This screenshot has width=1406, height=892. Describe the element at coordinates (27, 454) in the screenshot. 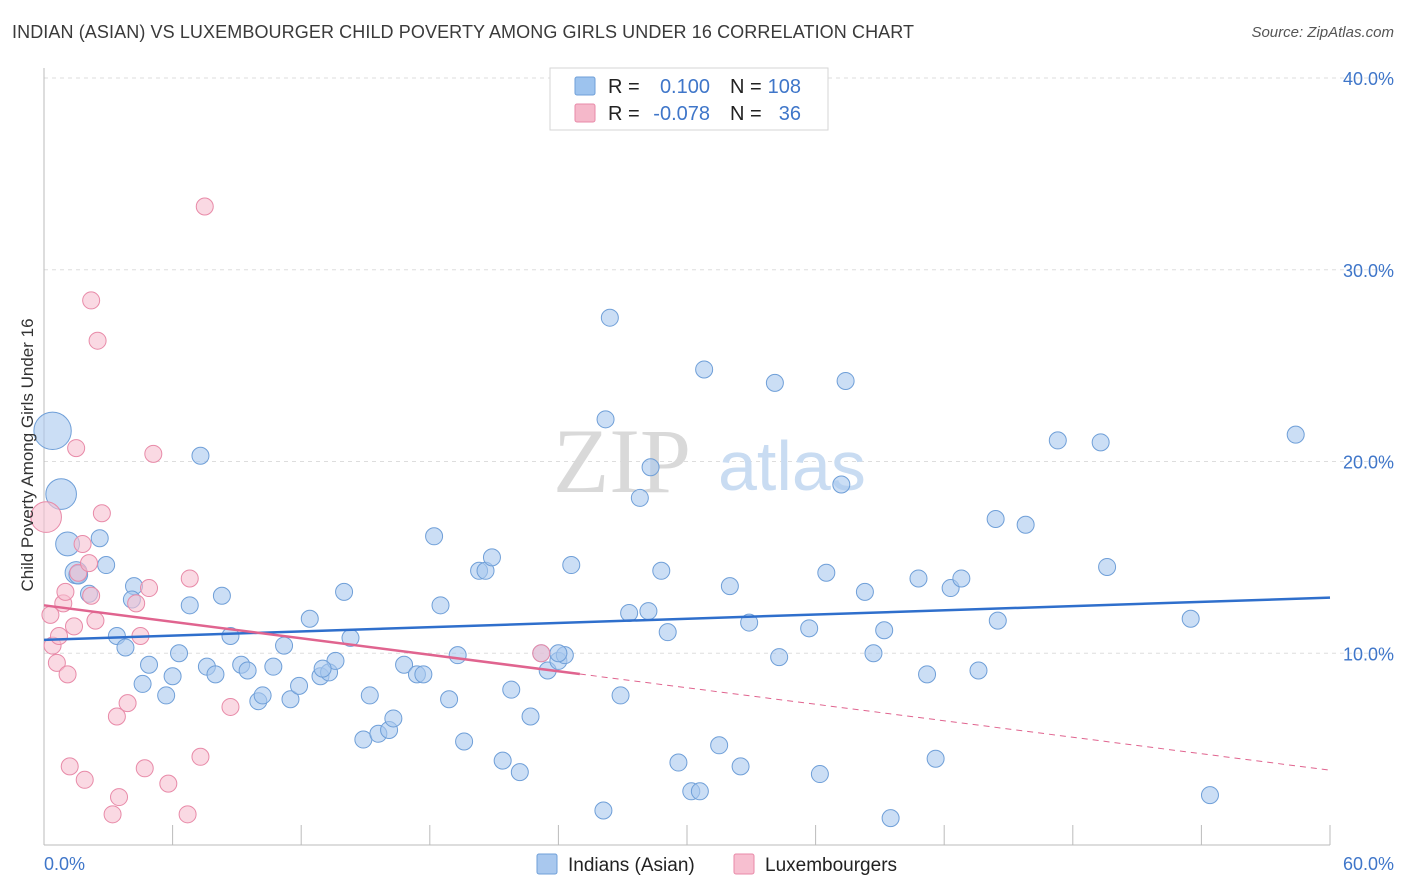

I see `y-axis-label: Child Poverty Among Girls Under 16` at that location.